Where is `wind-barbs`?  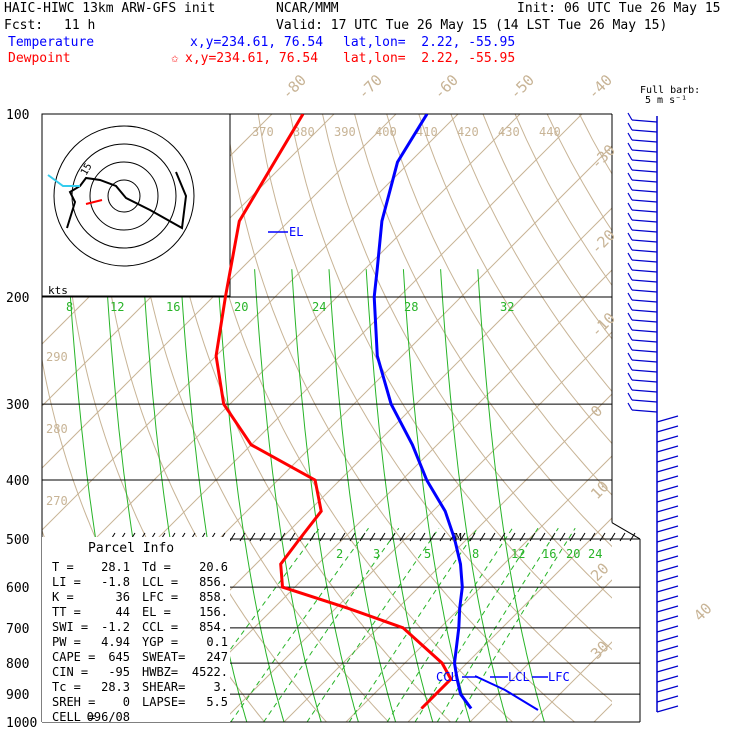 wind-barbs is located at coordinates (653, 412).